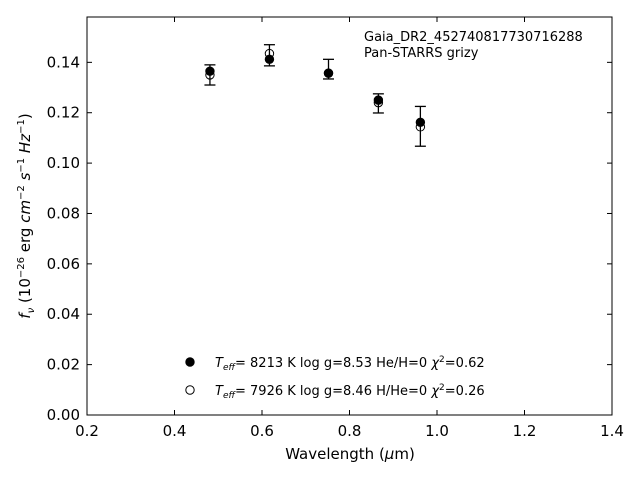 This screenshot has width=640, height=480. I want to click on x-tick-label: 1.0, so click(437, 431).